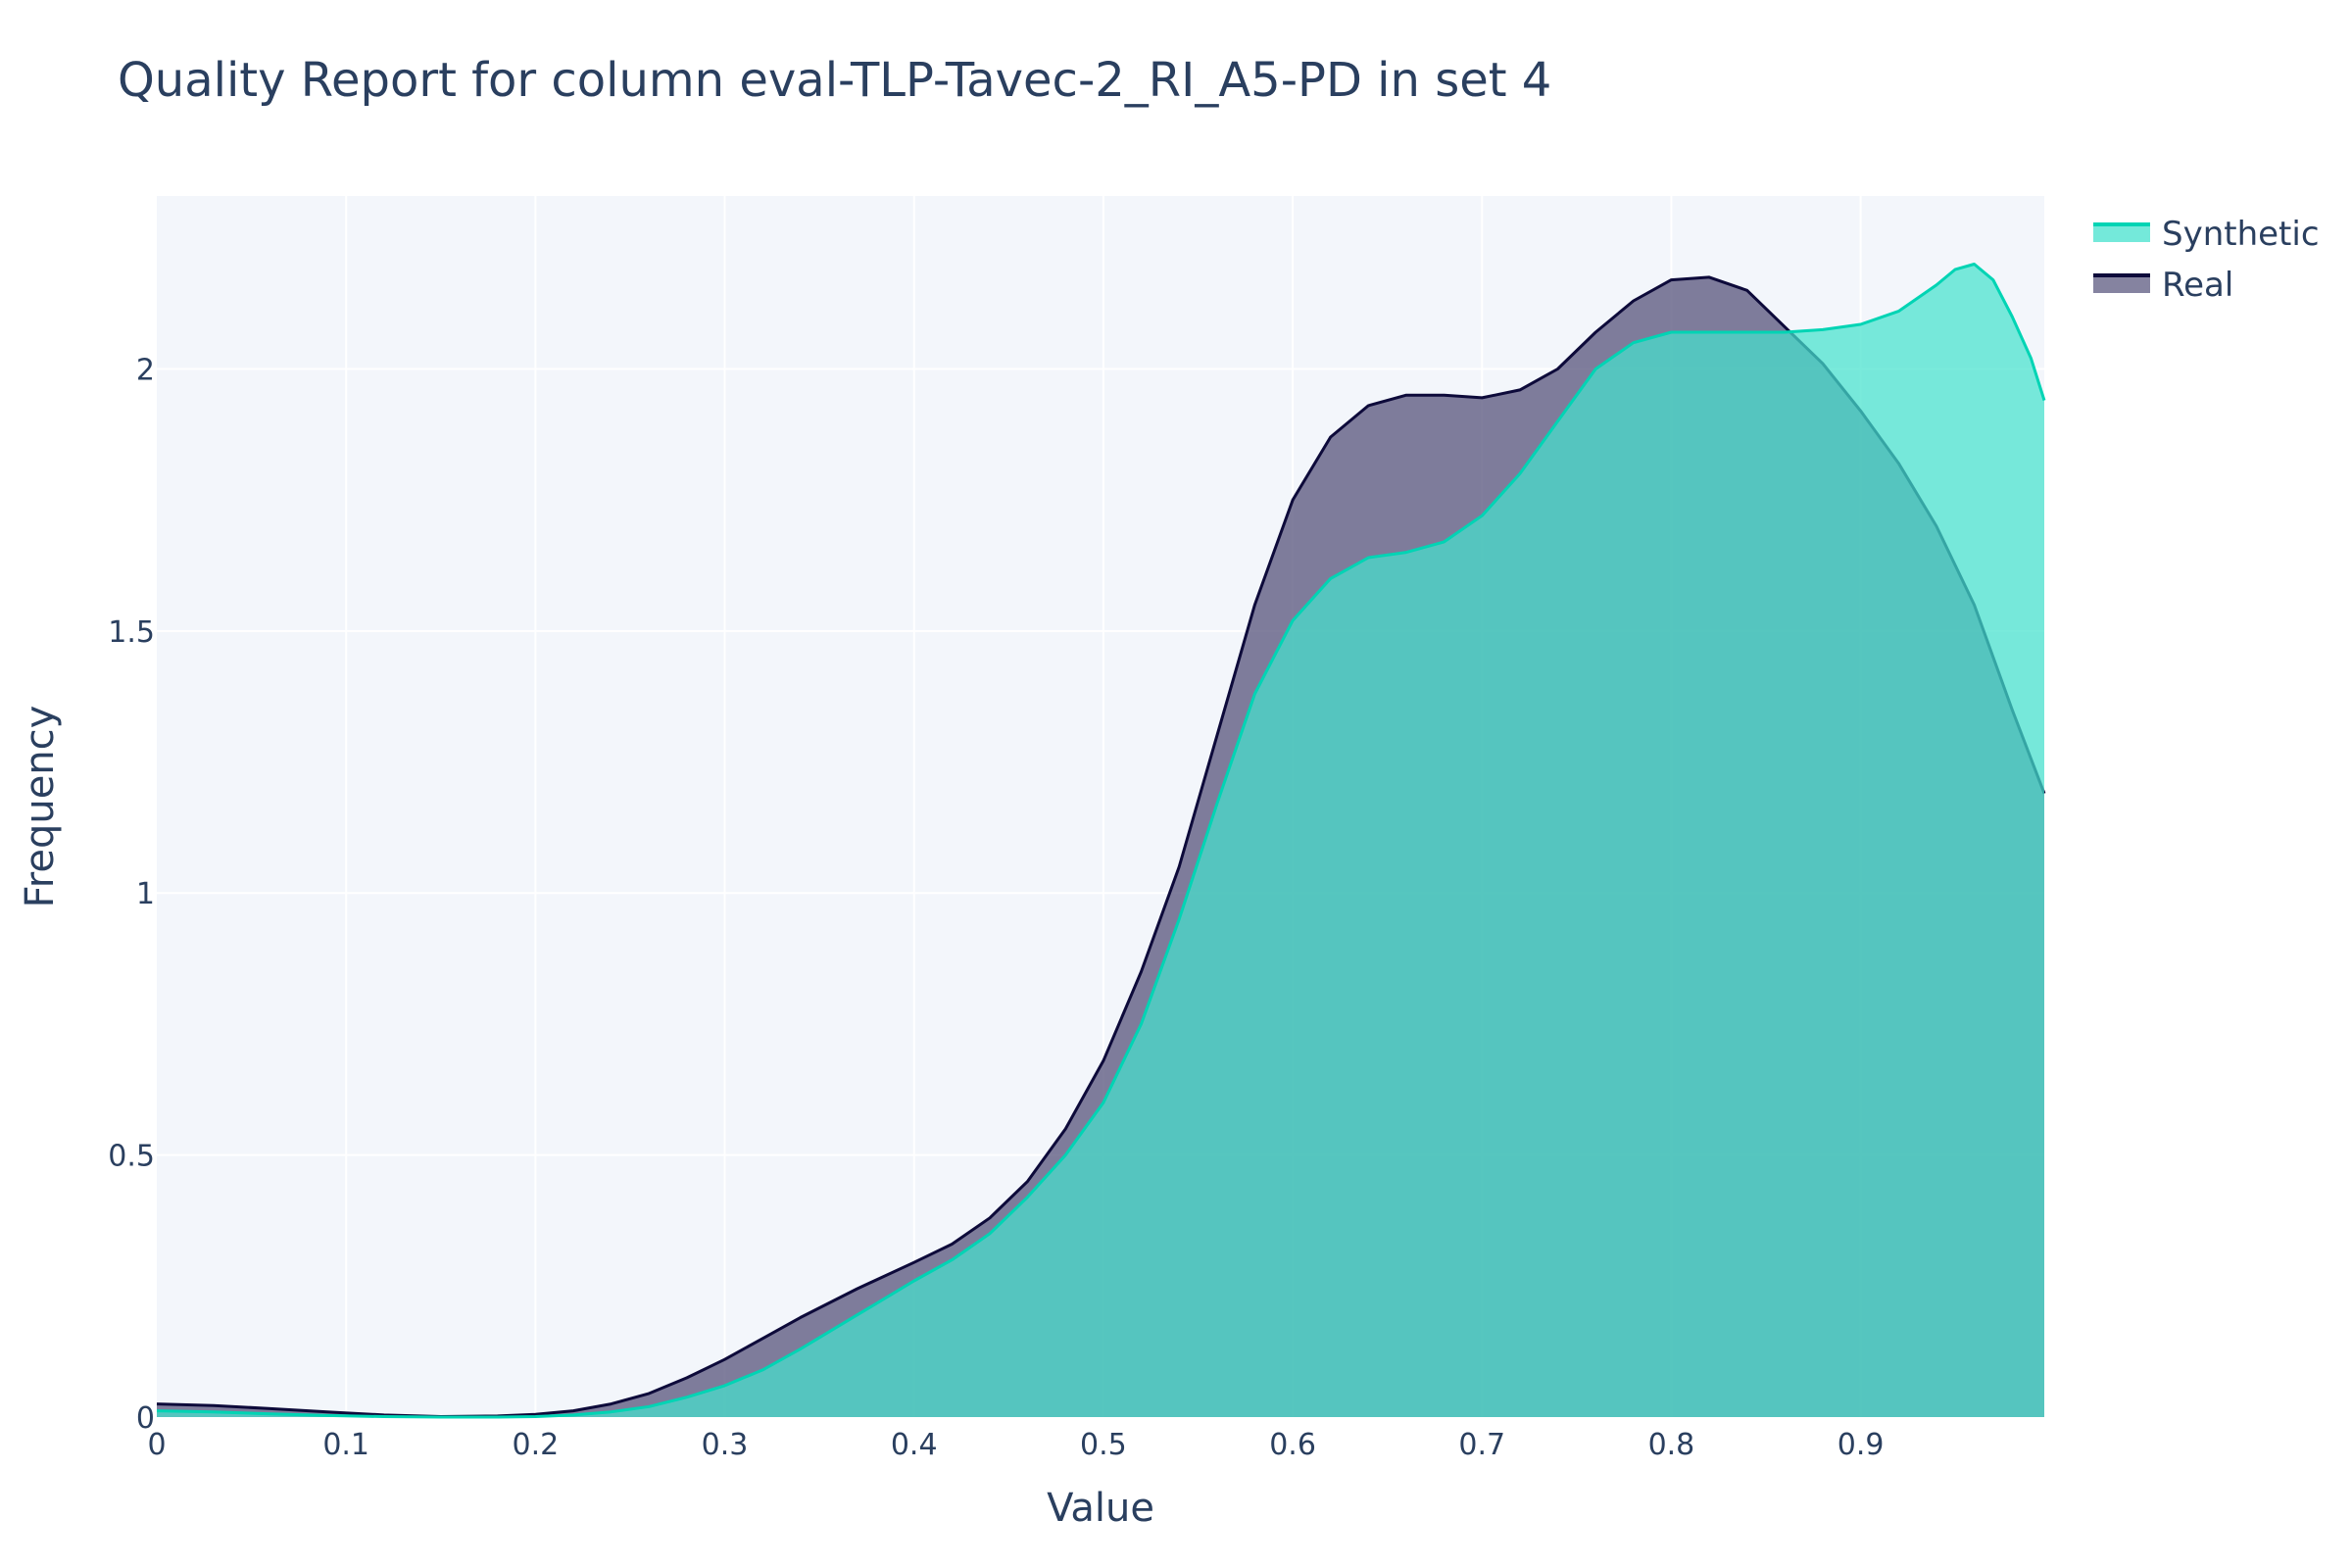 This screenshot has width=2352, height=1568. I want to click on x-tick-label: 0.5, so click(1103, 1445).